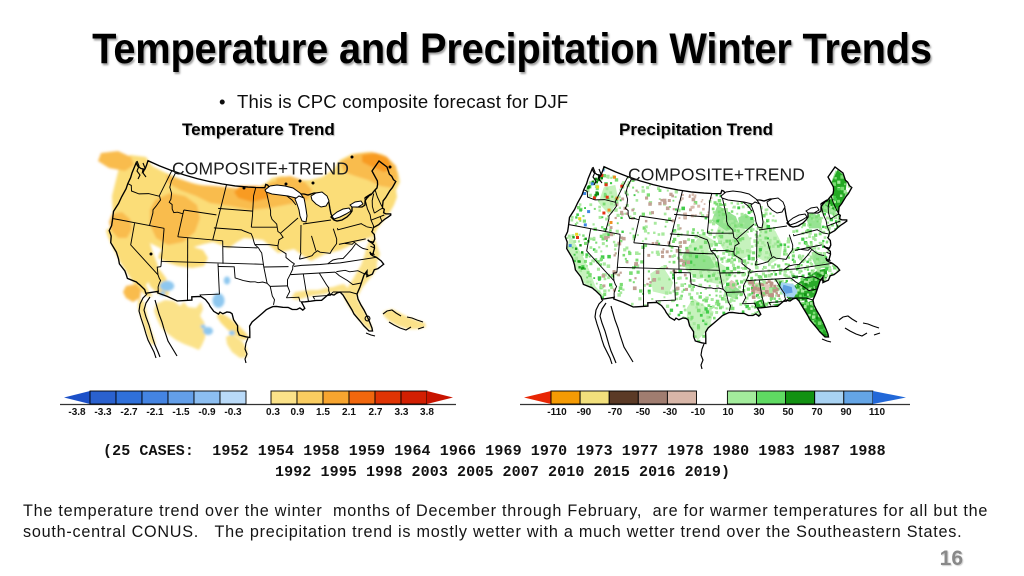 This screenshot has width=1024, height=576. Describe the element at coordinates (698, 412) in the screenshot. I see `svg-text: -10` at that location.